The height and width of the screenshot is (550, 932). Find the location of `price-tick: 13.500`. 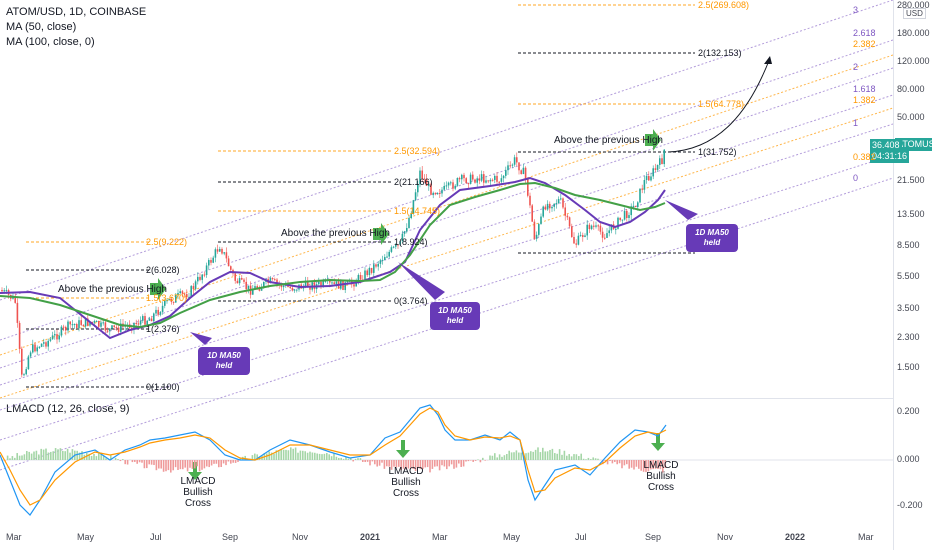

price-tick: 13.500 is located at coordinates (911, 214).